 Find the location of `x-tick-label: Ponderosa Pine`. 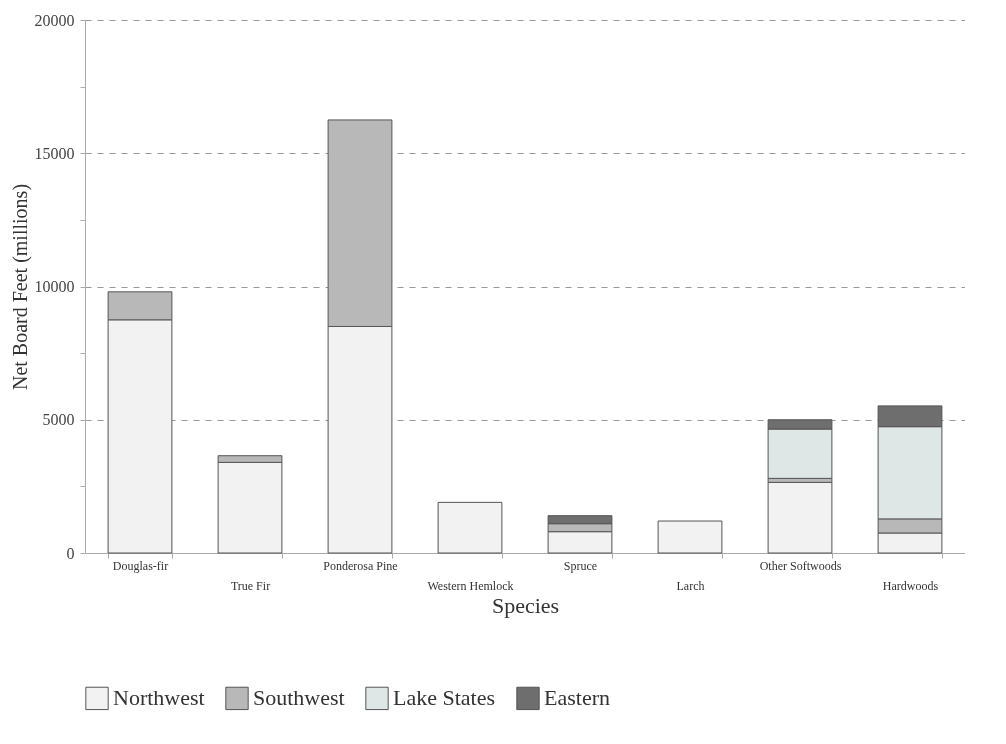

x-tick-label: Ponderosa Pine is located at coordinates (360, 565).